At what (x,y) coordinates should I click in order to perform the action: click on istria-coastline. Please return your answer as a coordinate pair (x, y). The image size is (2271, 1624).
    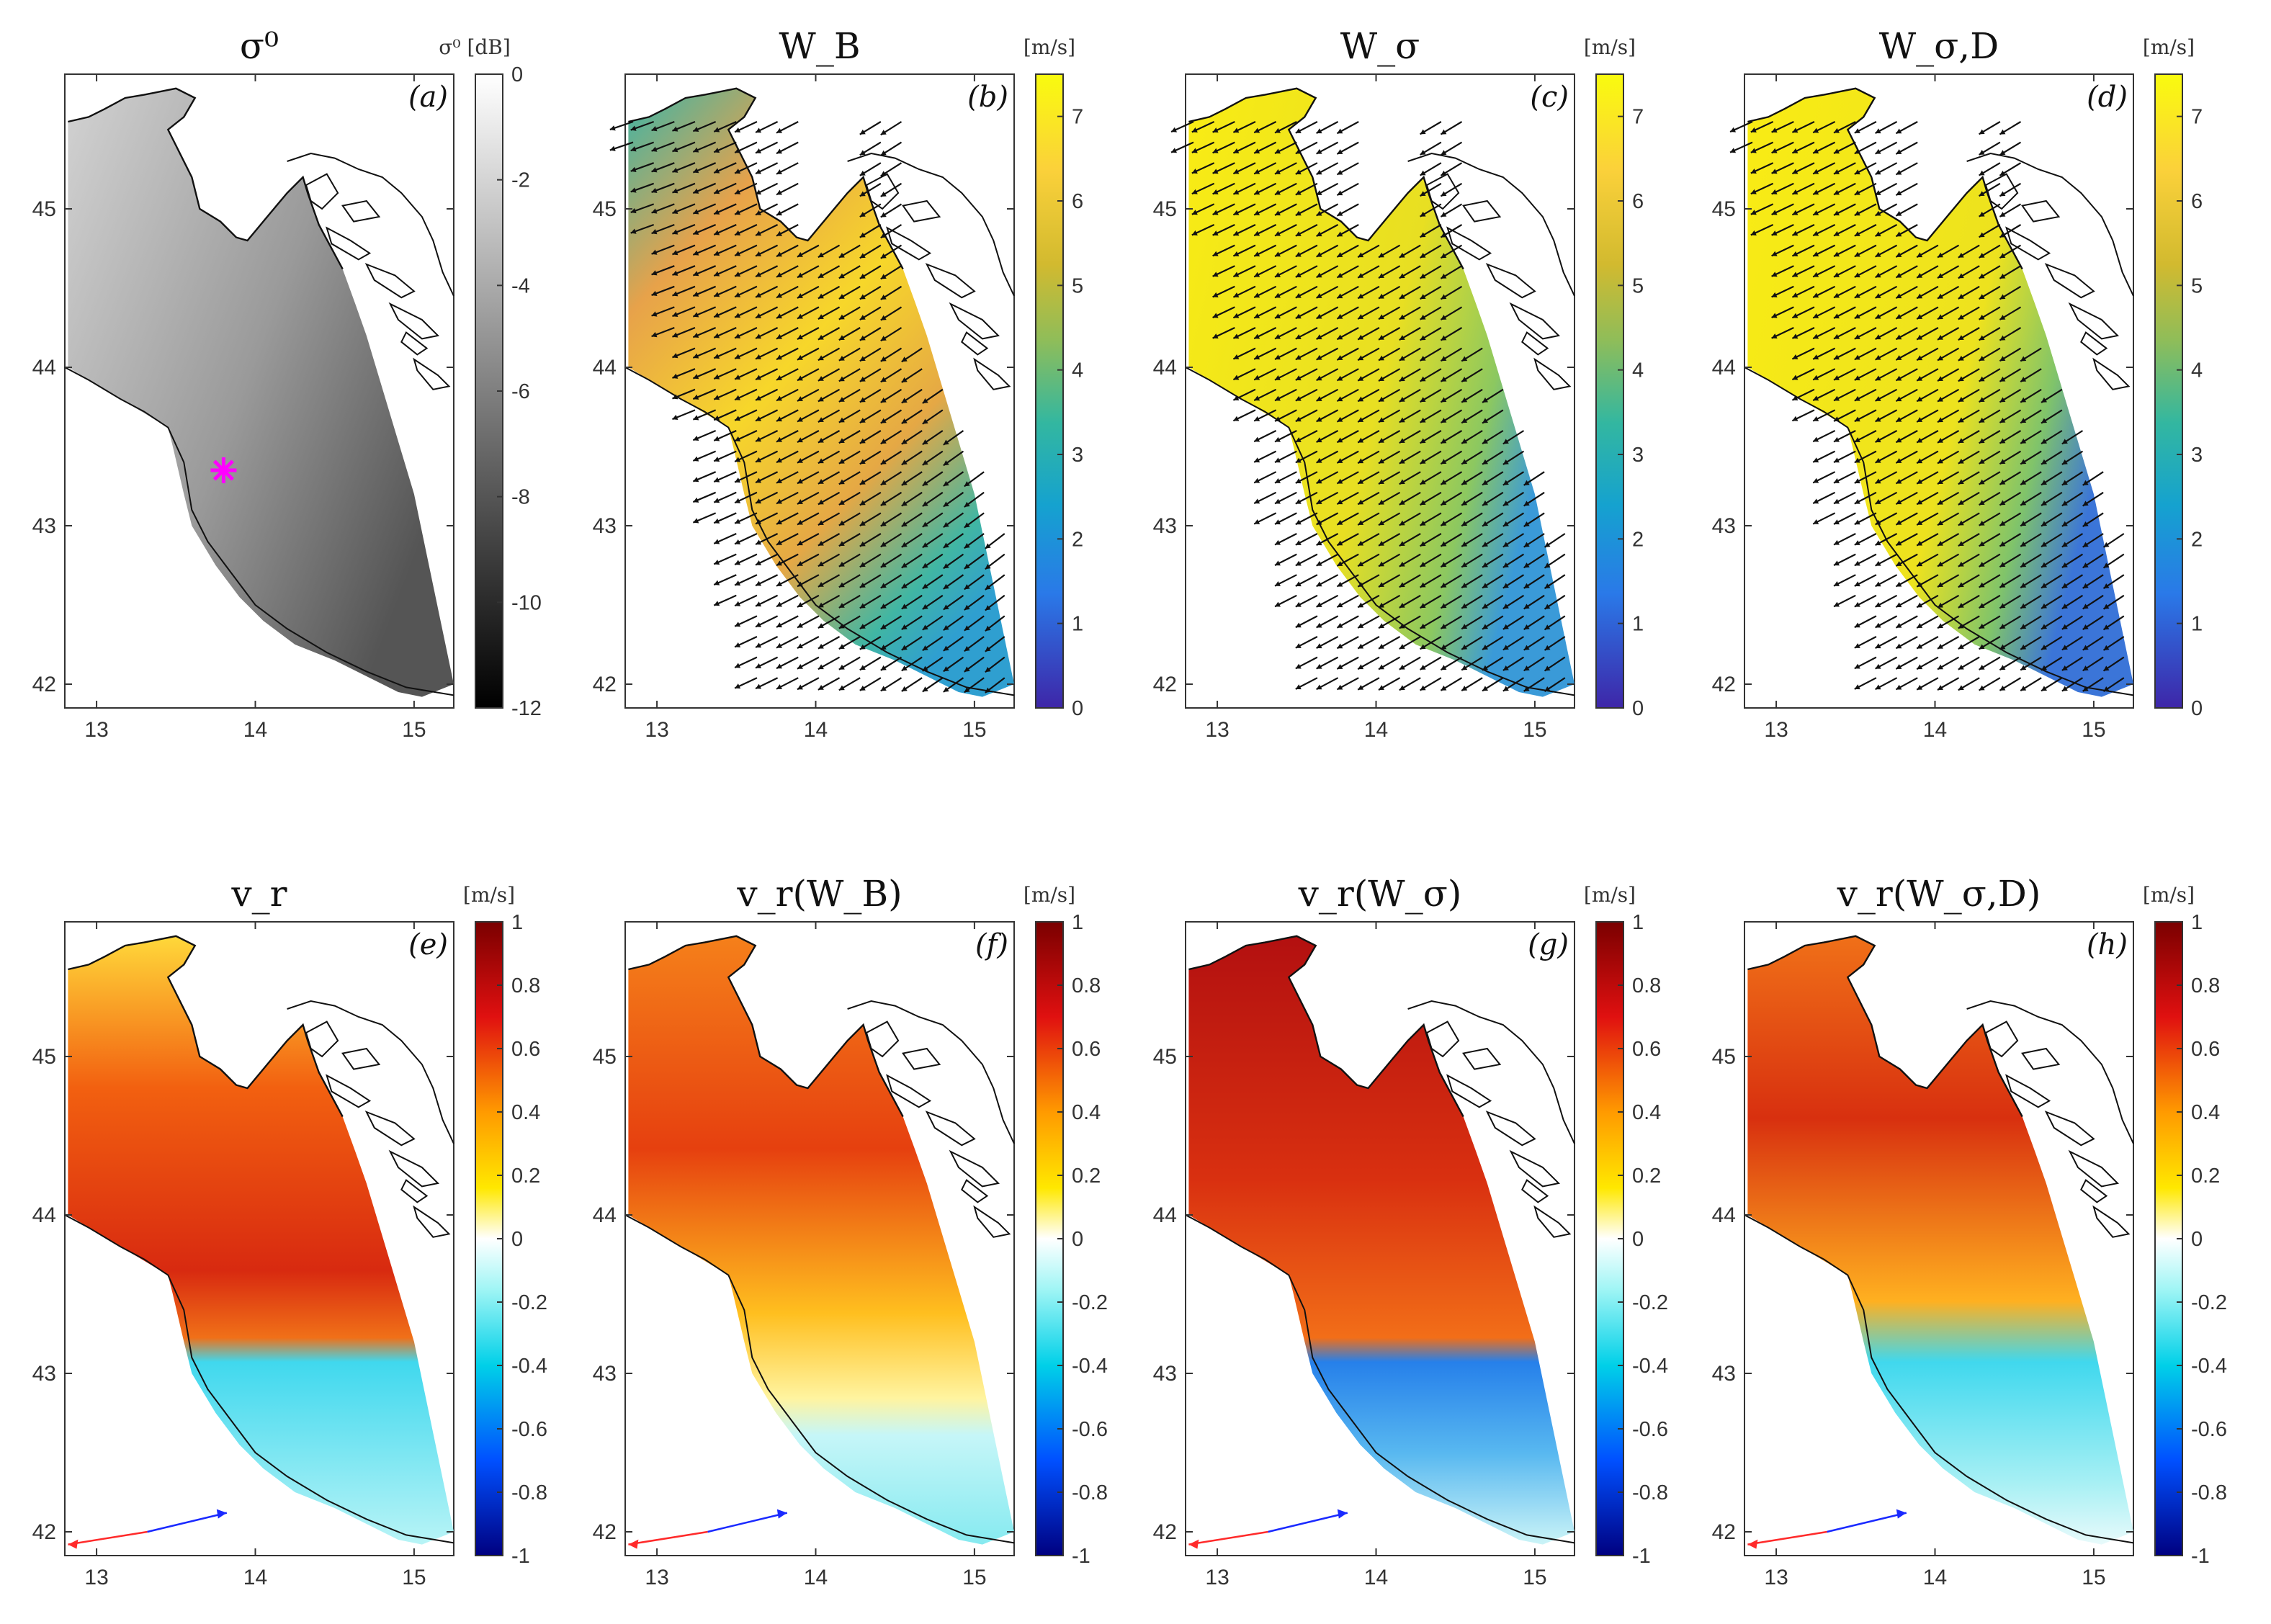
    Looking at the image, I should click on (206, 1026).